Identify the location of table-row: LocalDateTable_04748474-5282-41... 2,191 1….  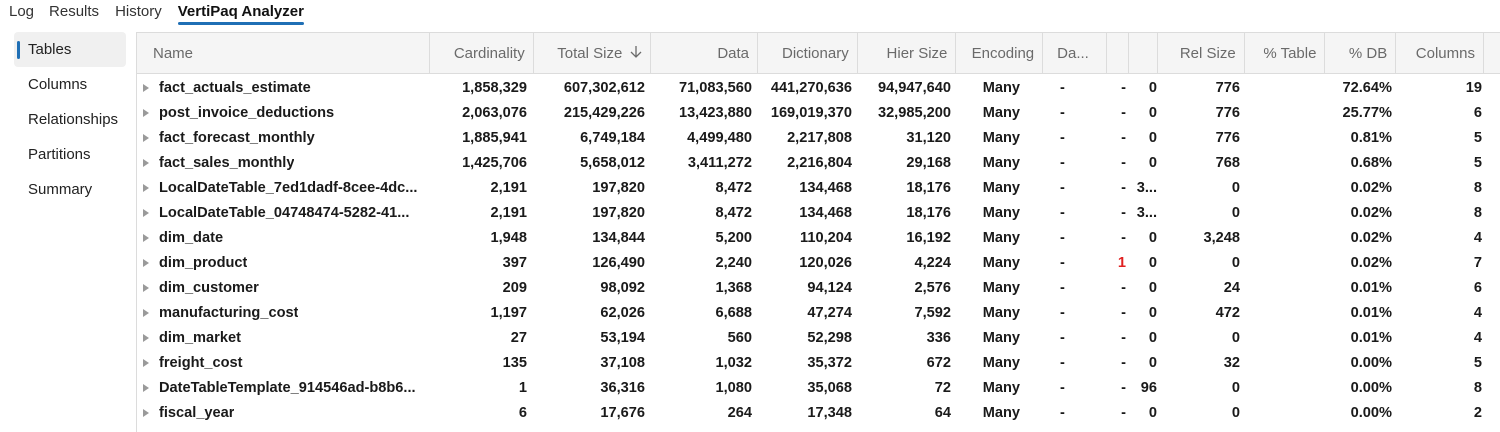
(818, 212).